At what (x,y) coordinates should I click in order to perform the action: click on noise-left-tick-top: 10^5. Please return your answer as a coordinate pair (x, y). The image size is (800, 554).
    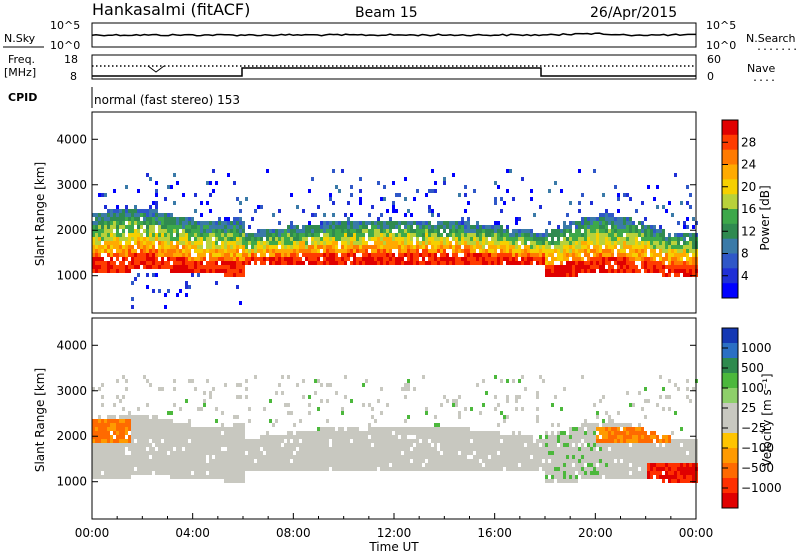
    Looking at the image, I should click on (65, 25).